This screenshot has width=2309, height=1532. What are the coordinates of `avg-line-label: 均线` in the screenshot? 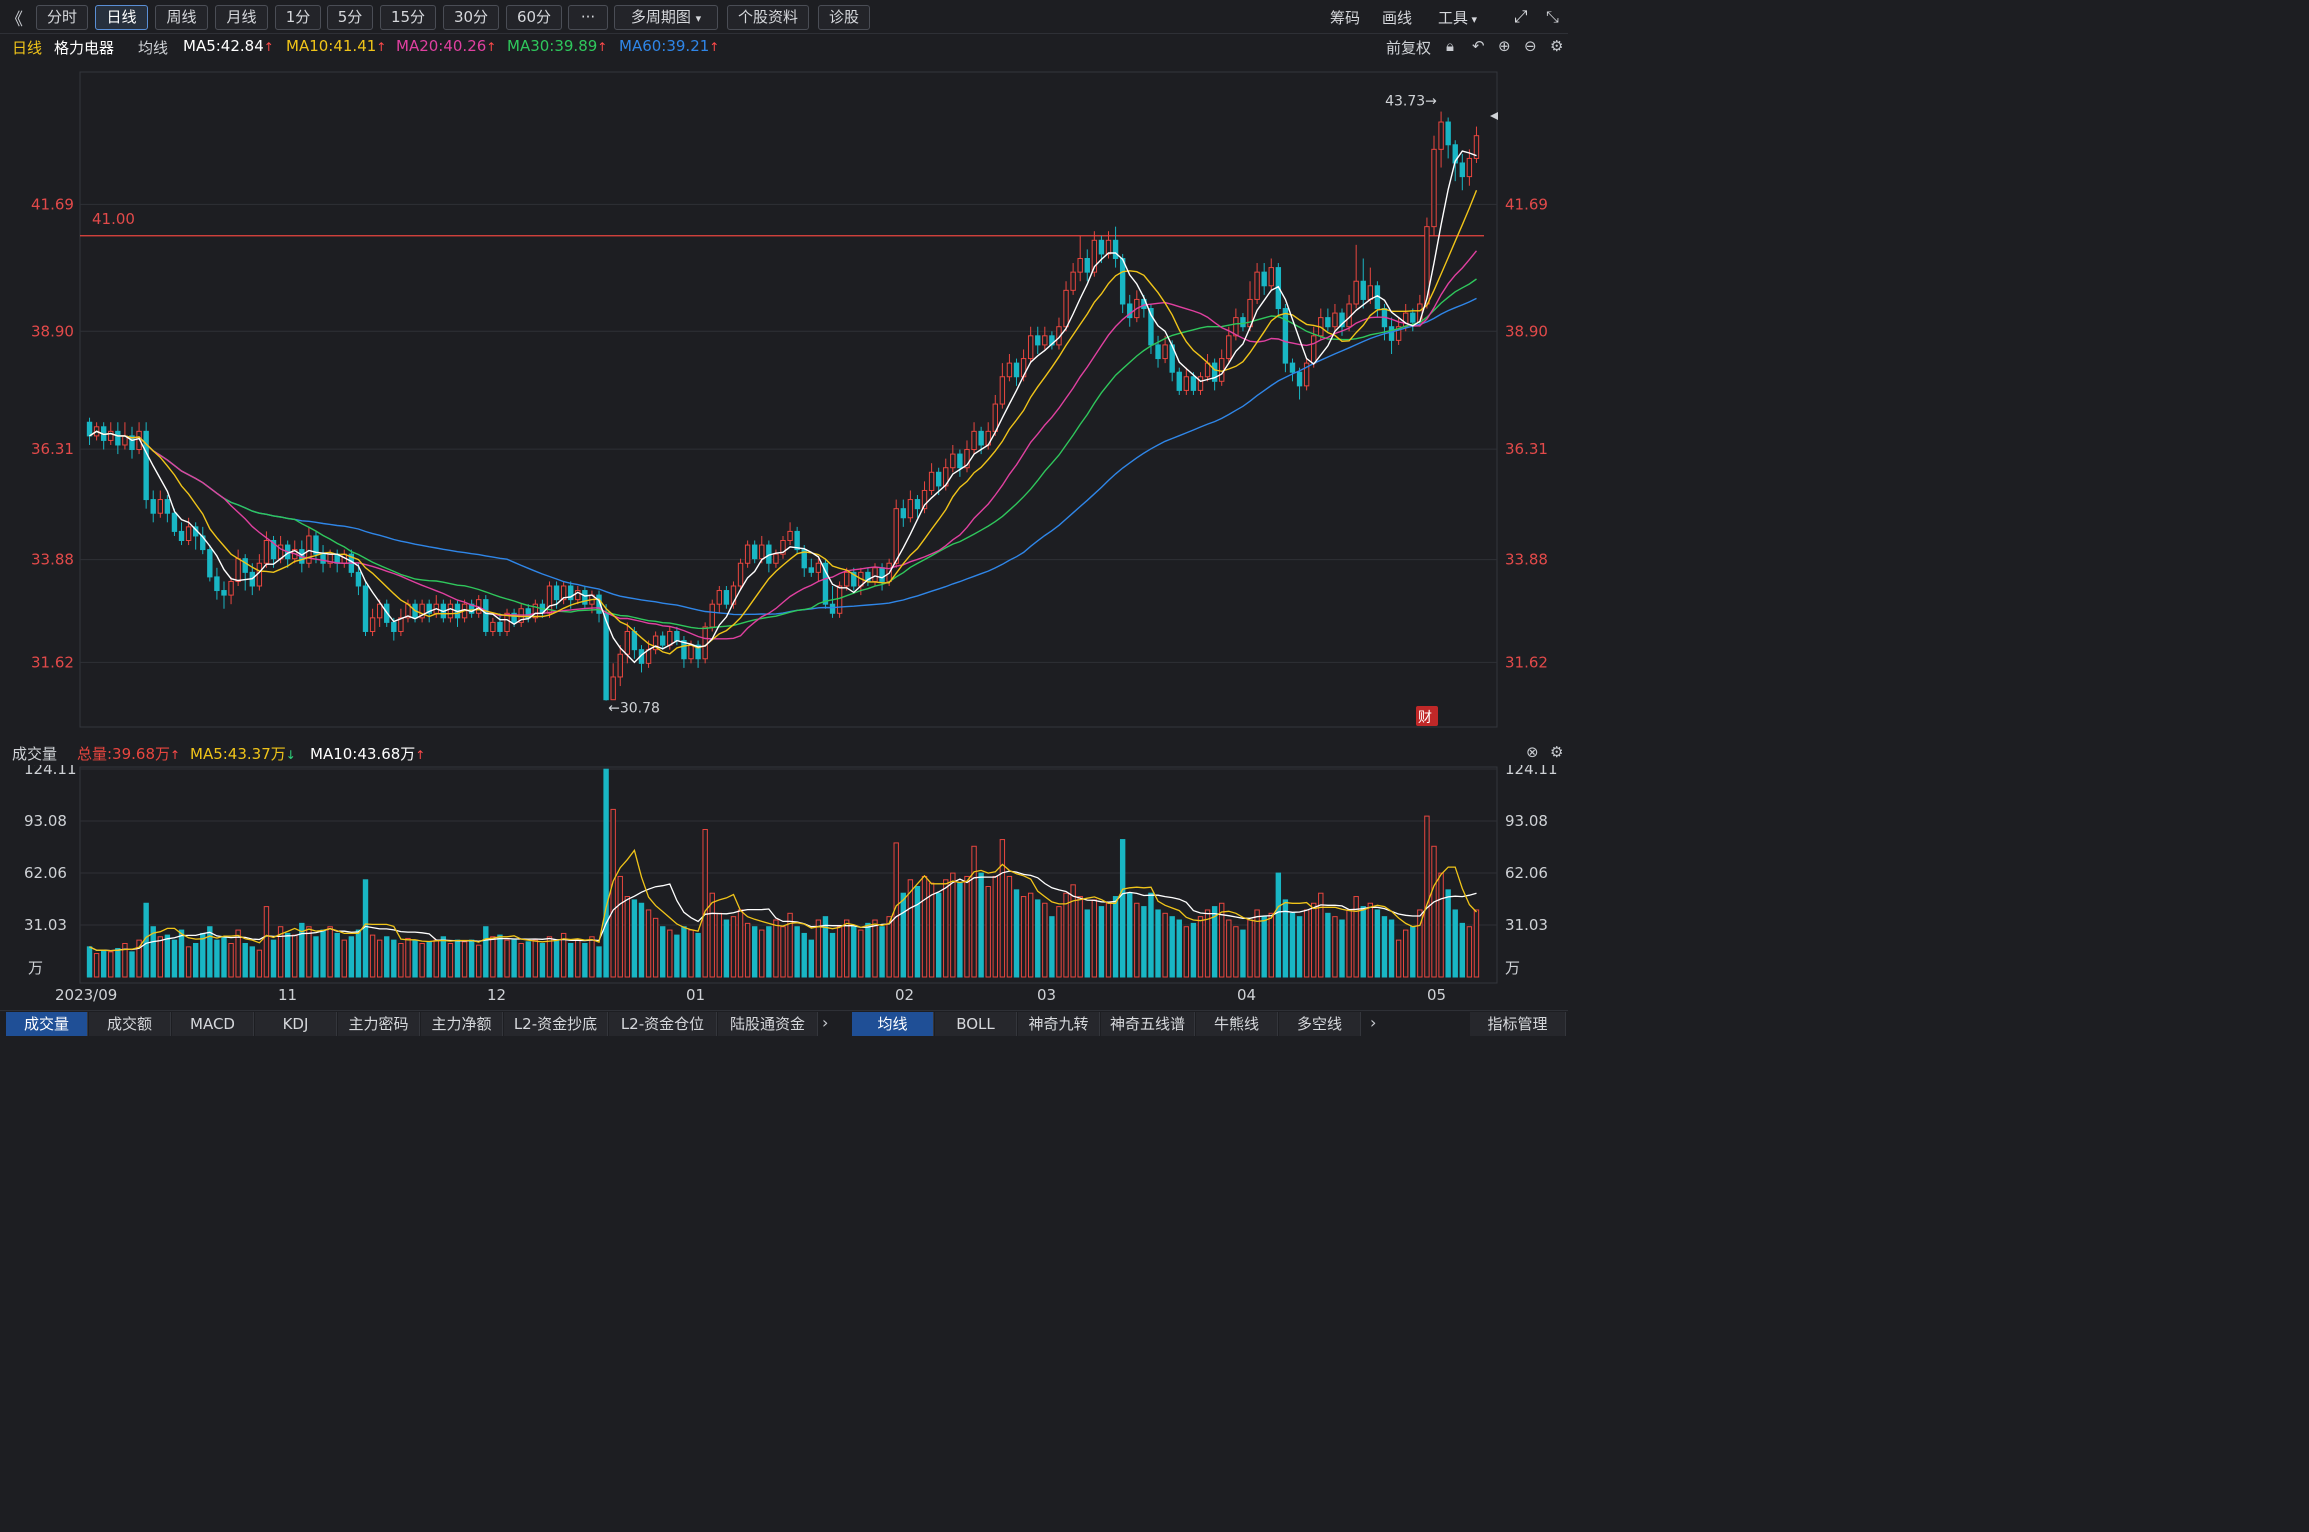 It's located at (153, 48).